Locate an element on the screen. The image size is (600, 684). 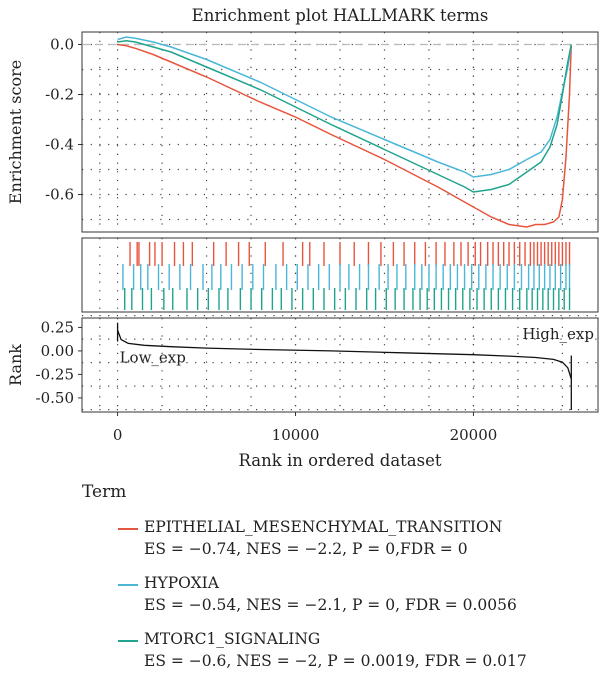
rank-y-axis-label: Rank is located at coordinates (15, 365).